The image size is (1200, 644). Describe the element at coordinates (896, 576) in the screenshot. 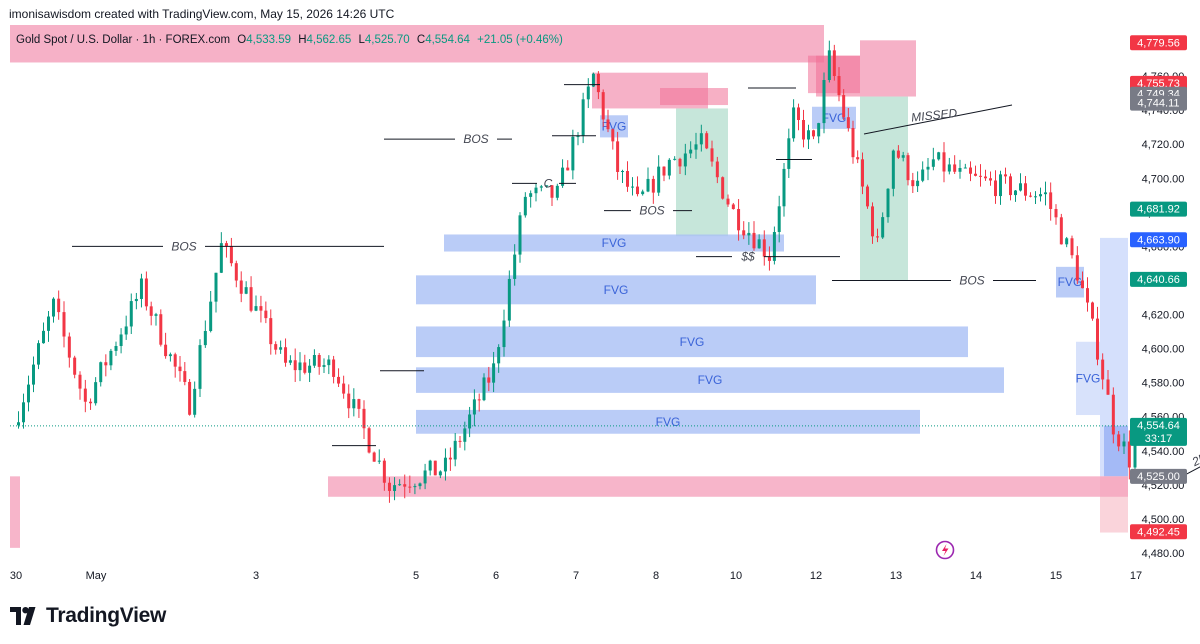

I see `x-tick-label: 13` at that location.